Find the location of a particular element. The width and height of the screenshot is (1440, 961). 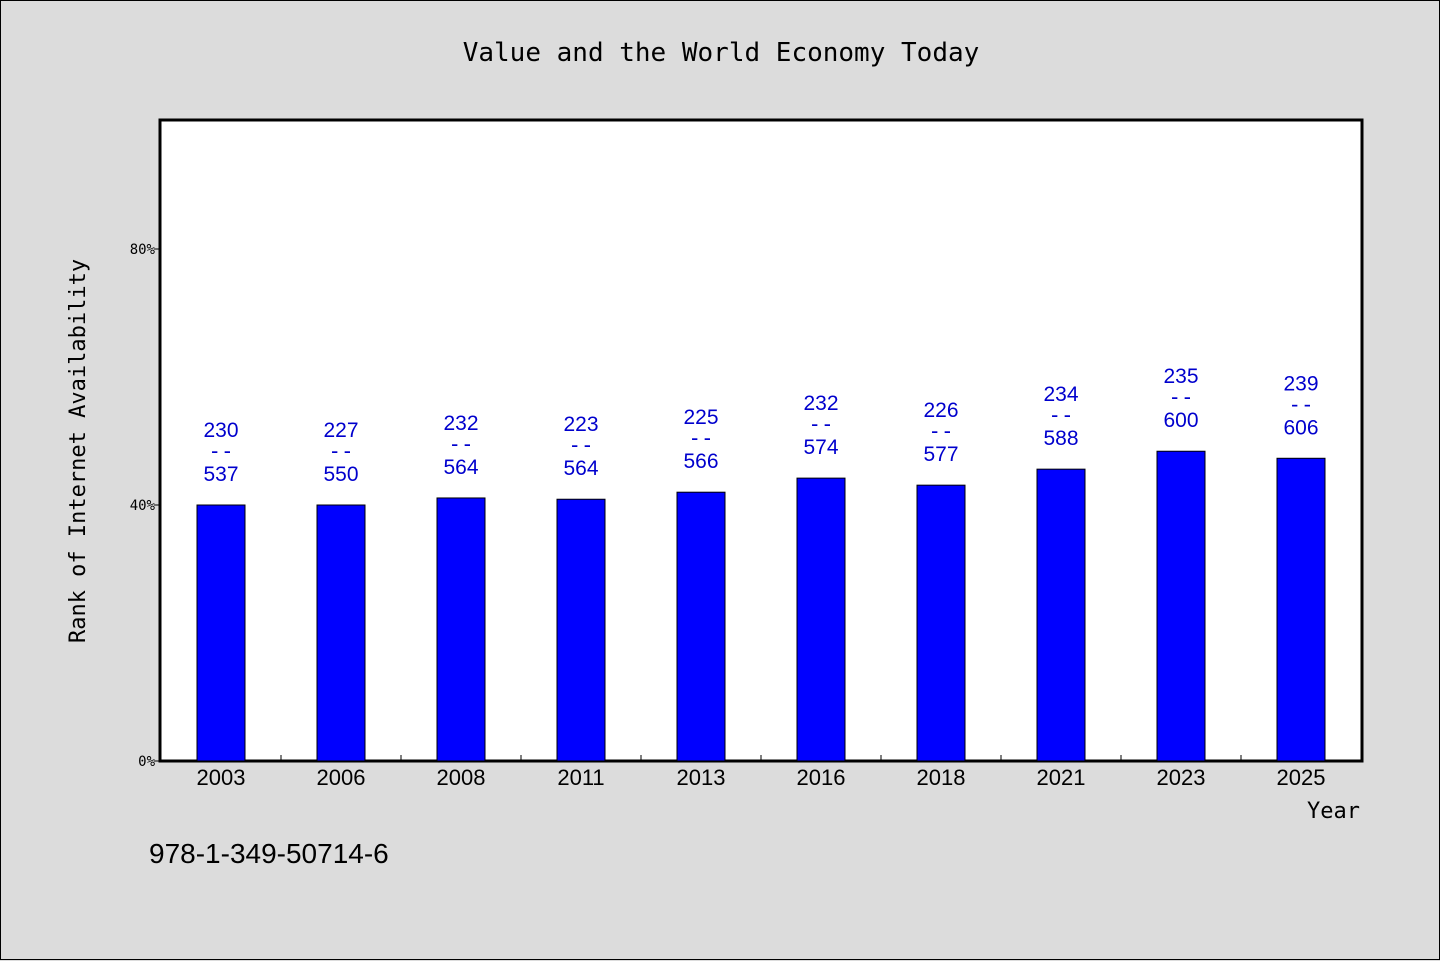

x-tick-label: 2011 is located at coordinates (580, 777).